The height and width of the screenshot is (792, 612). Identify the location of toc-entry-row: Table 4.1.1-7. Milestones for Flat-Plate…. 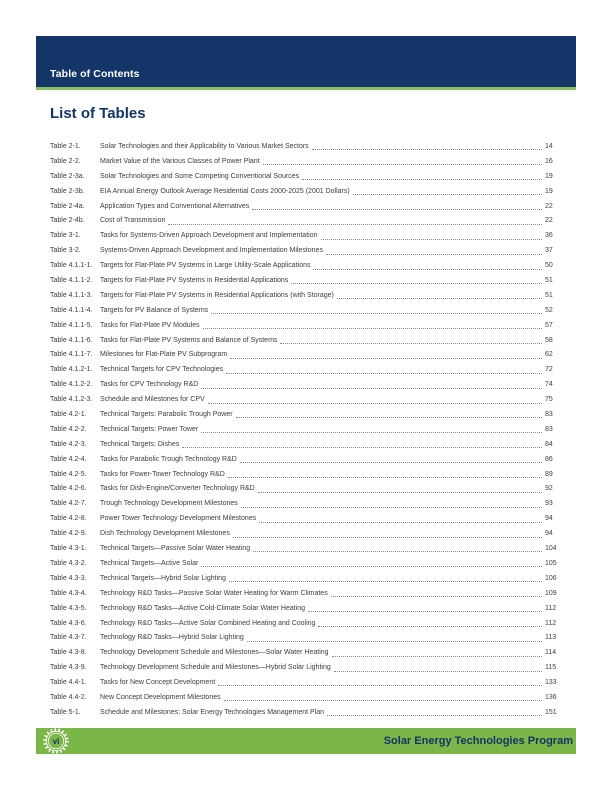
(313, 355).